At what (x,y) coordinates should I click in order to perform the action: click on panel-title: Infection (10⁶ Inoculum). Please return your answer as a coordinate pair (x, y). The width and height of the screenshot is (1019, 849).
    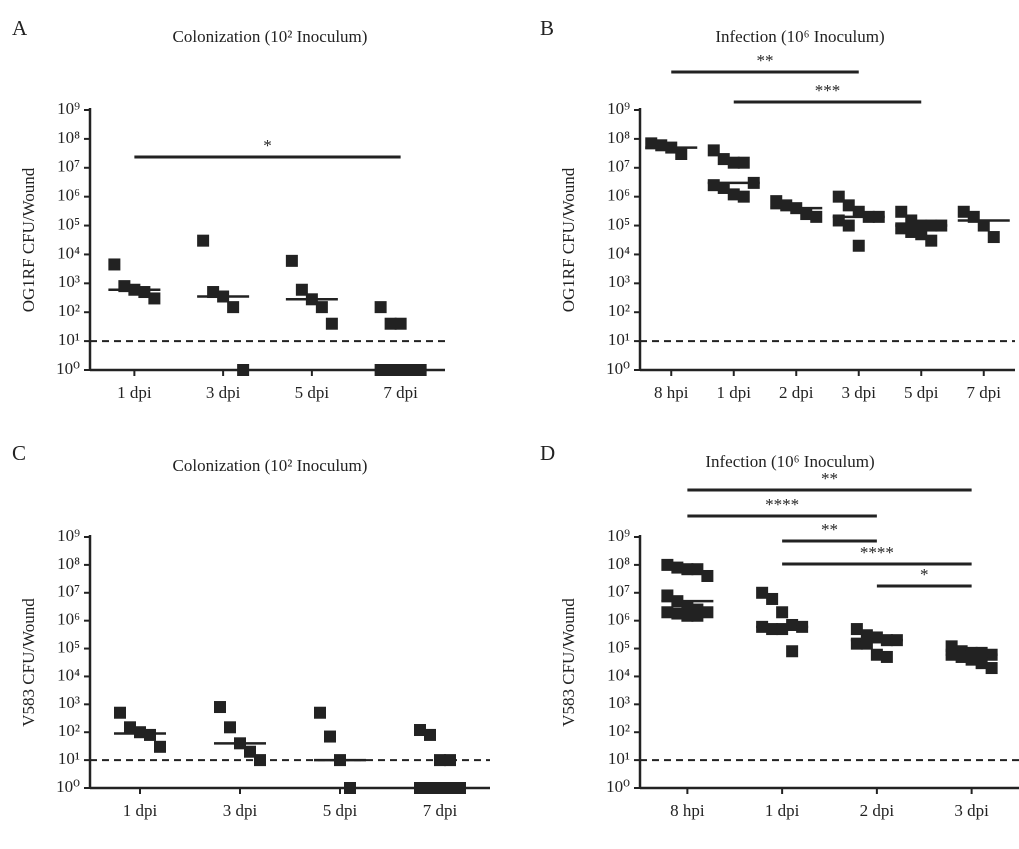
    Looking at the image, I should click on (789, 461).